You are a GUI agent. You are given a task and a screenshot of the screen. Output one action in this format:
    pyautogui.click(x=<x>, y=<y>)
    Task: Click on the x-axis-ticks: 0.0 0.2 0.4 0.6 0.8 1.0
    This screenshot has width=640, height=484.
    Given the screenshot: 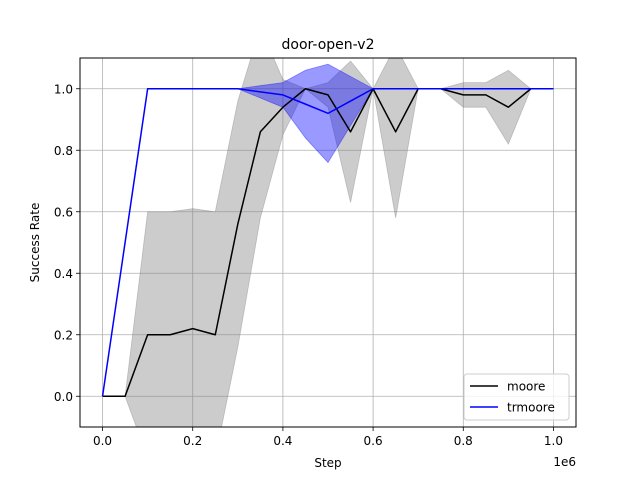 What is the action you would take?
    pyautogui.click(x=328, y=437)
    